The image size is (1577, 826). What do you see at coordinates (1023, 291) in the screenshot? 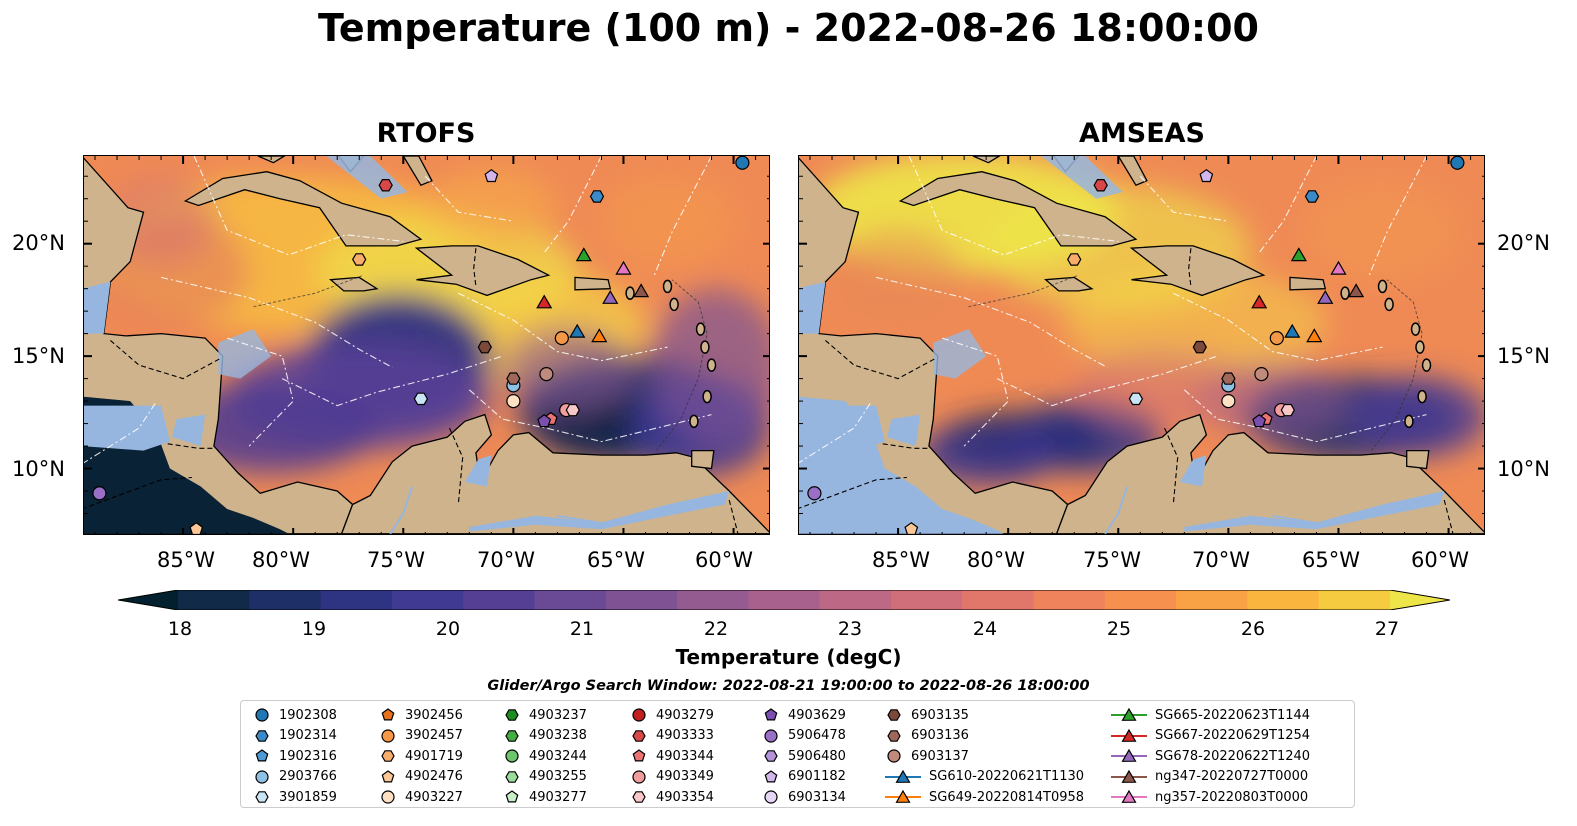
I see `bathymetry-contour` at bounding box center [1023, 291].